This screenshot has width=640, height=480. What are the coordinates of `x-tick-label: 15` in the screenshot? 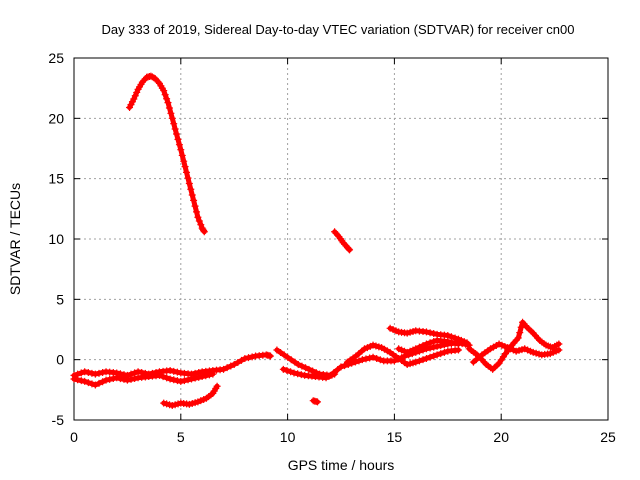 It's located at (395, 437).